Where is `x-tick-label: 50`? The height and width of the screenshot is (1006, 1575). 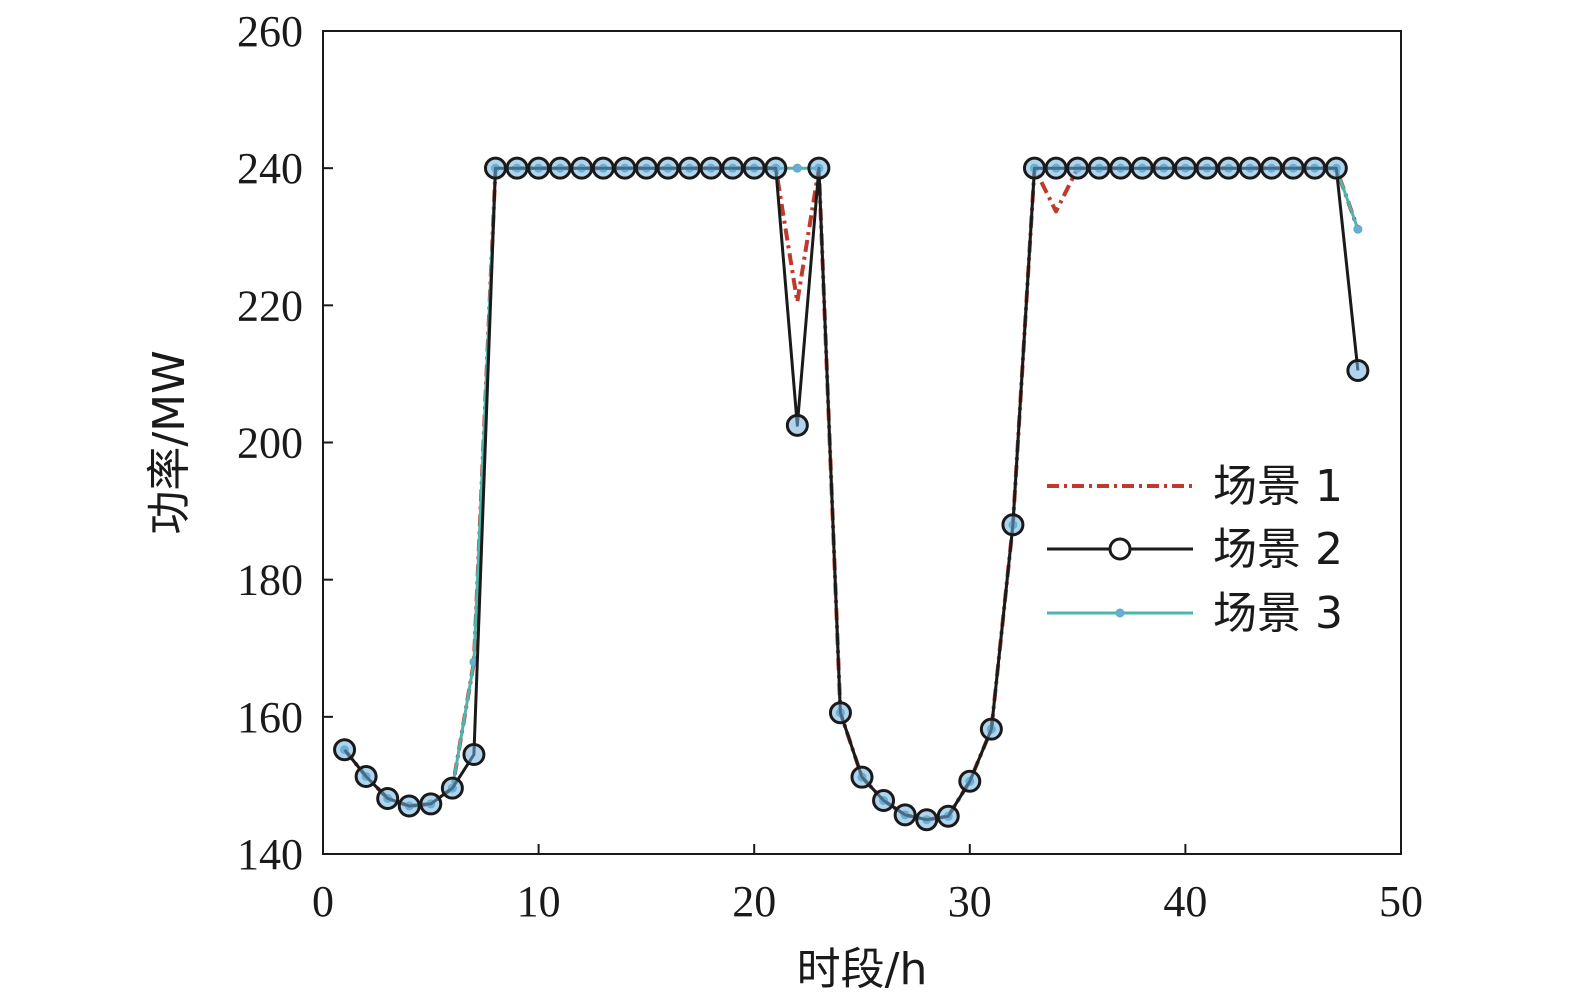
x-tick-label: 50 is located at coordinates (1401, 901).